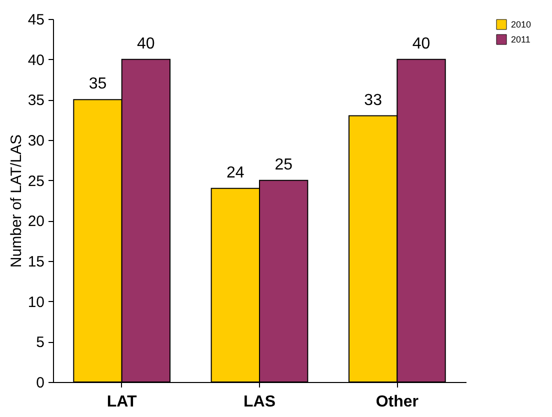  I want to click on y-tick-label: 10, so click(36, 302).